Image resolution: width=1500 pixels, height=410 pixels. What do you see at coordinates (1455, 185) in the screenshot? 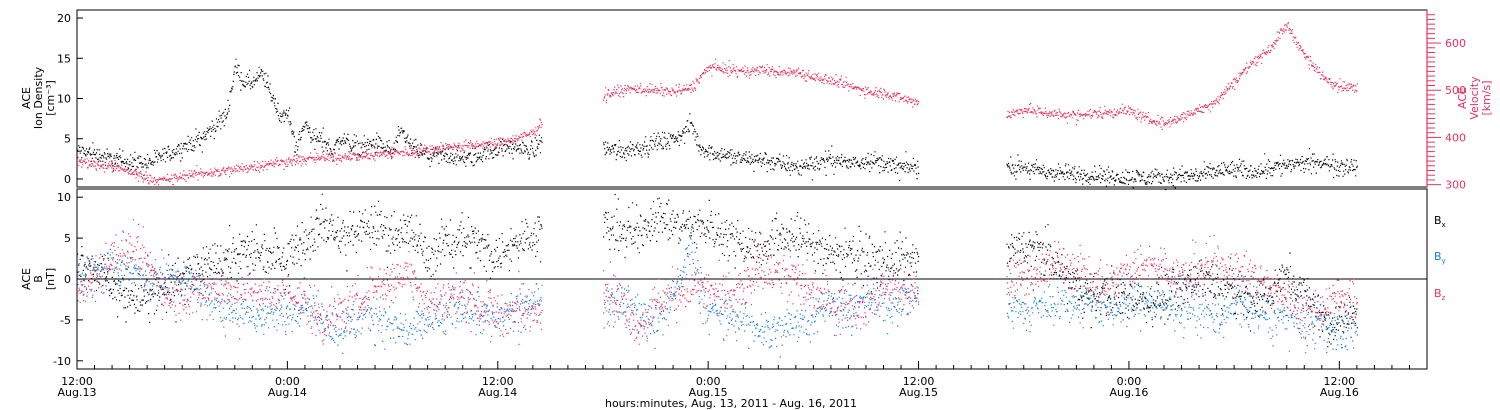
I see `velocity-tick-label: 300` at bounding box center [1455, 185].